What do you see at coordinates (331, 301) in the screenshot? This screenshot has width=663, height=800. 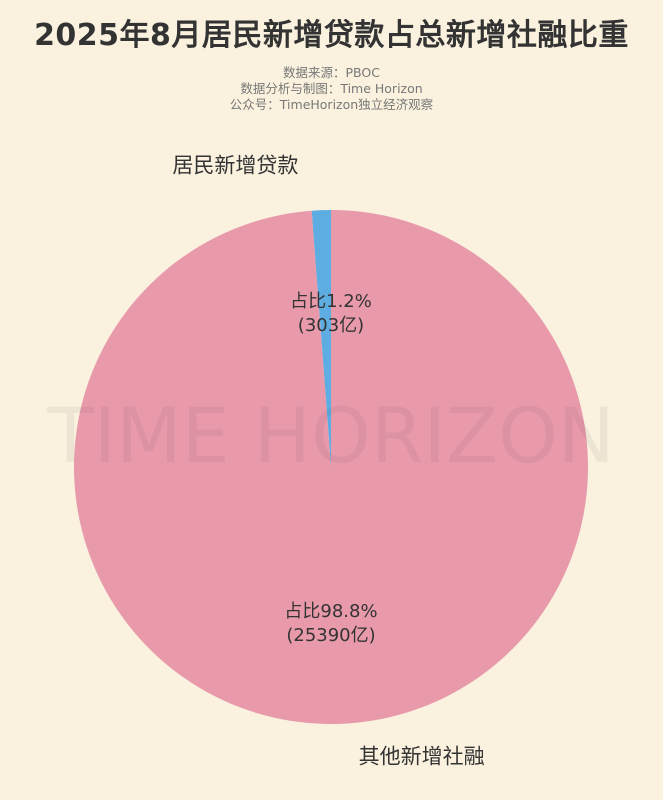 I see `slice-data-label-1-1: 占比1.2%` at bounding box center [331, 301].